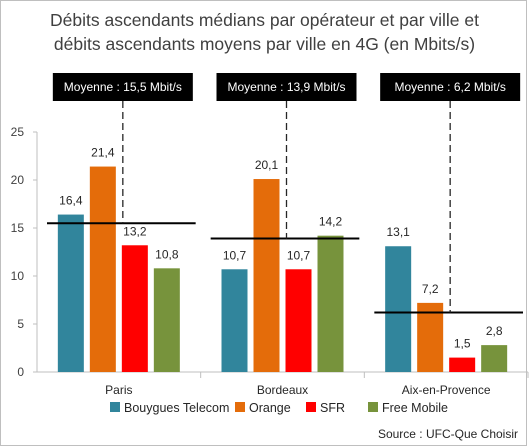  Describe the element at coordinates (282, 390) in the screenshot. I see `x-category-label: Bordeaux` at that location.